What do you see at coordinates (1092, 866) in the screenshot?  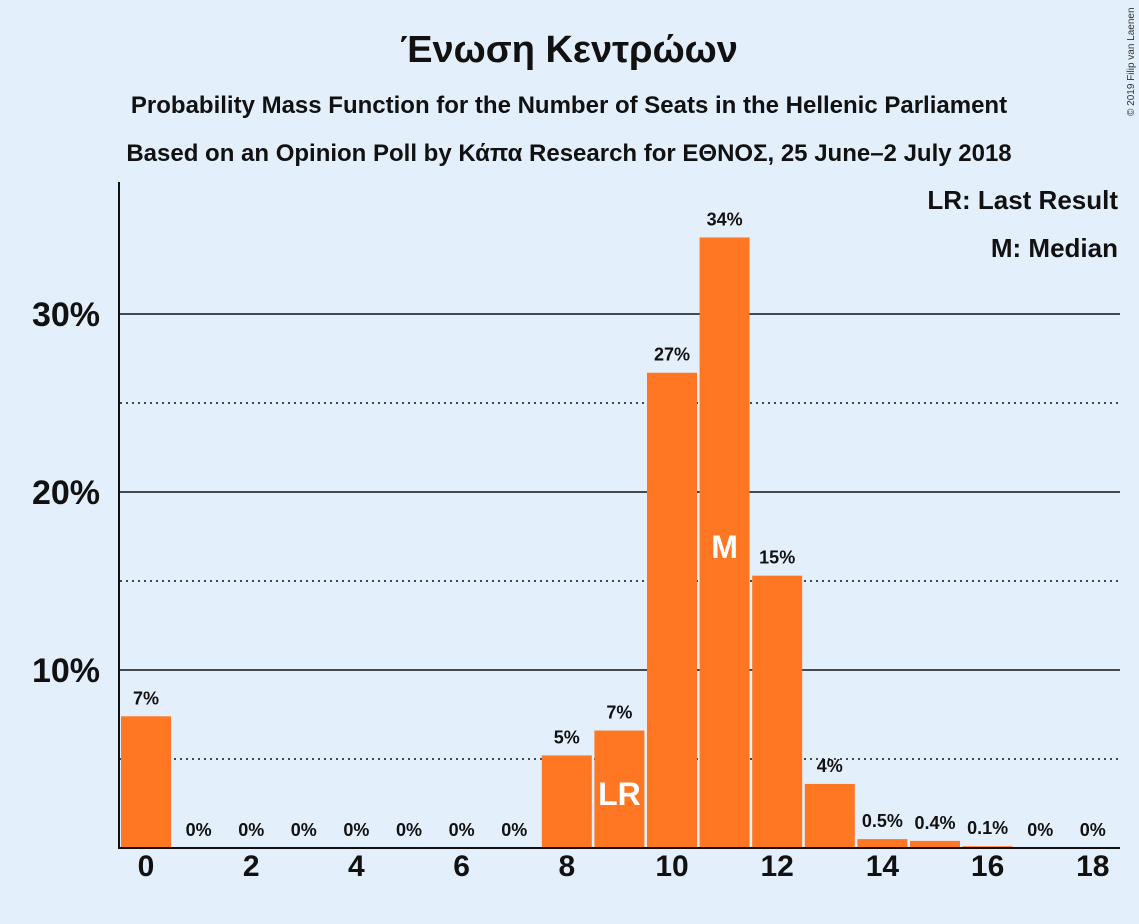 I see `x-tick-label: 18` at bounding box center [1092, 866].